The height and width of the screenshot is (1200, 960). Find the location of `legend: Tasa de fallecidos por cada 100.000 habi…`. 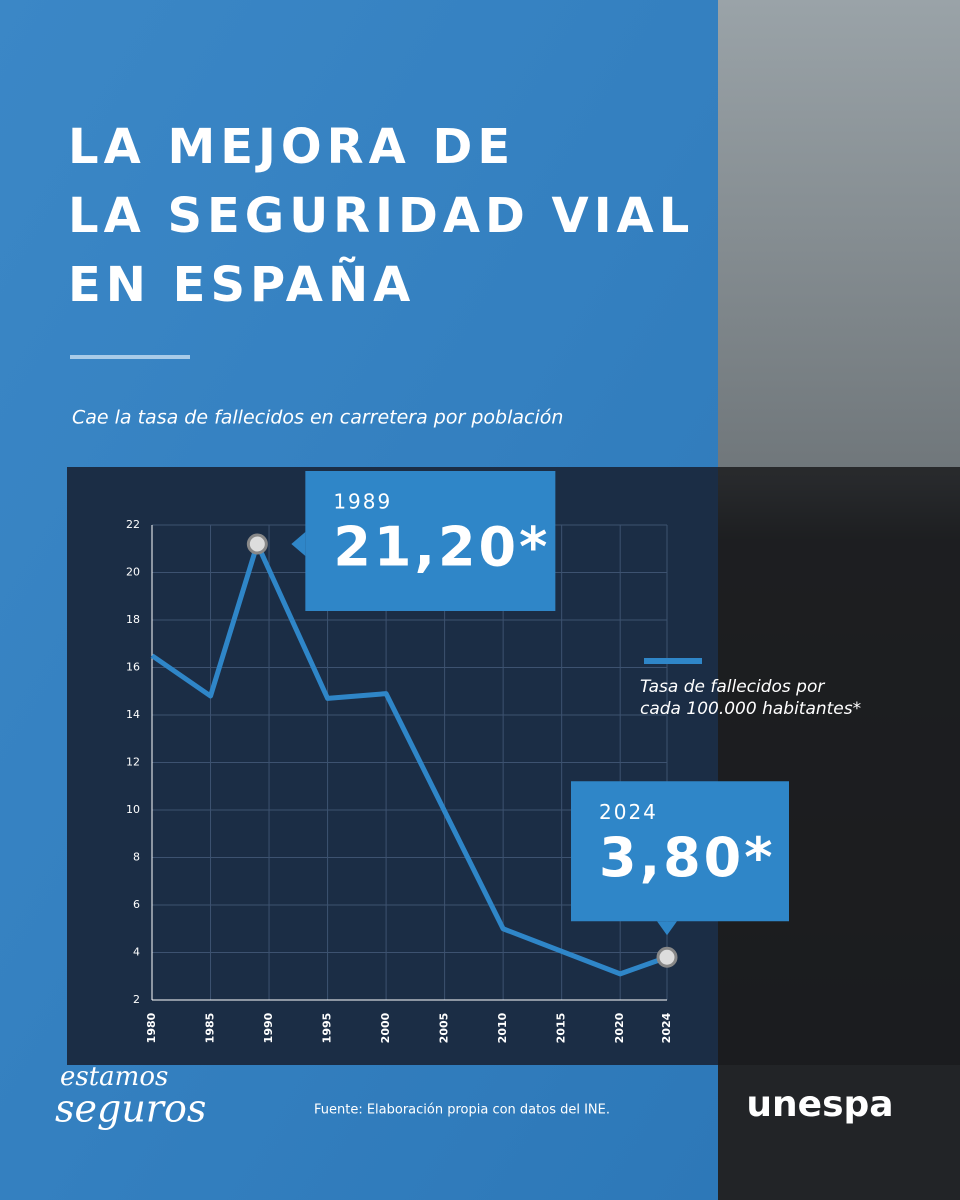

legend: Tasa de fallecidos por cada 100.000 habi… is located at coordinates (755, 689).